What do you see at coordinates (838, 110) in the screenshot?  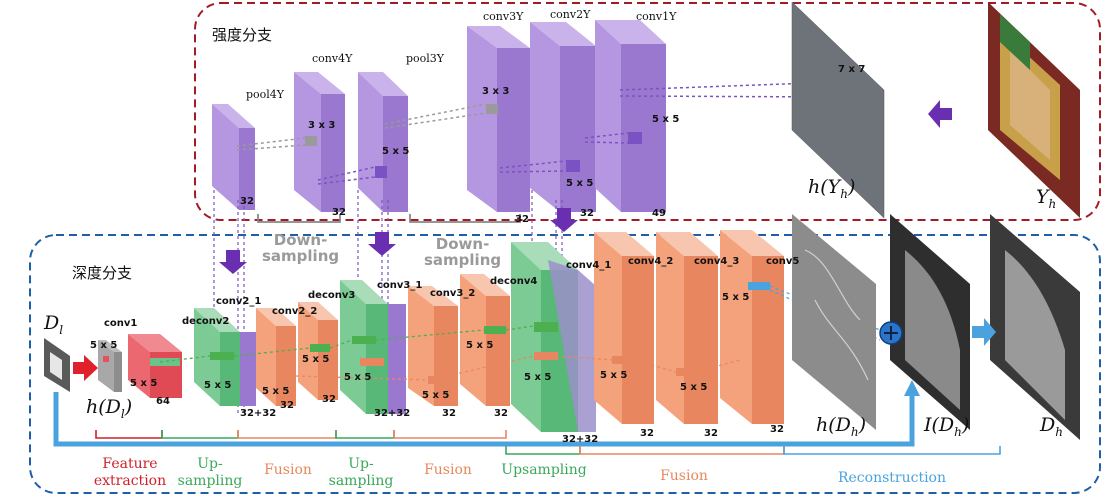 I see `hY-feature-image` at bounding box center [838, 110].